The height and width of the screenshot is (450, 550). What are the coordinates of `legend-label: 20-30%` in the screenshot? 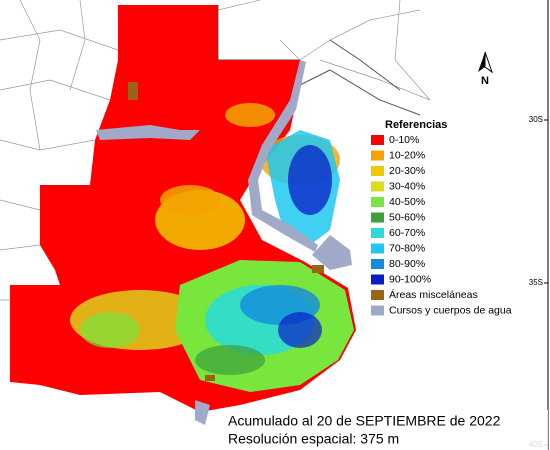 It's located at (407, 171).